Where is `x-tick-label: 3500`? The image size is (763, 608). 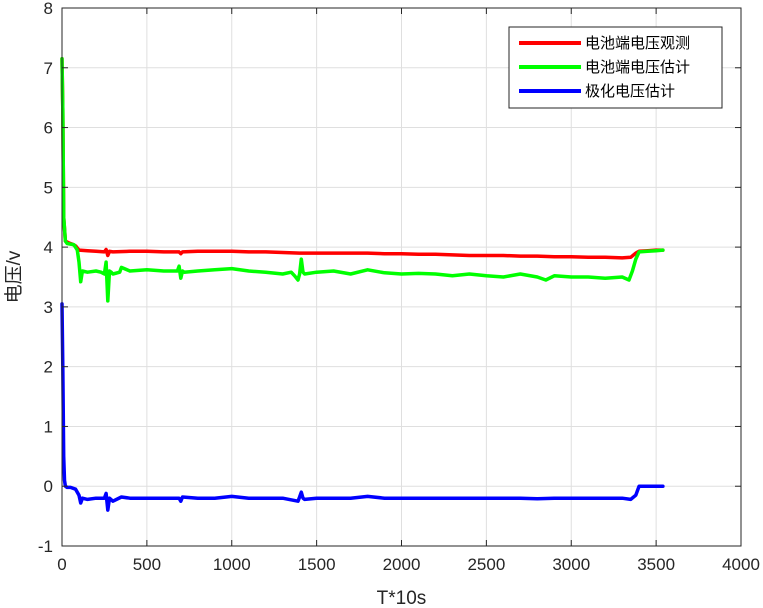
x-tick-label: 3500 is located at coordinates (656, 564).